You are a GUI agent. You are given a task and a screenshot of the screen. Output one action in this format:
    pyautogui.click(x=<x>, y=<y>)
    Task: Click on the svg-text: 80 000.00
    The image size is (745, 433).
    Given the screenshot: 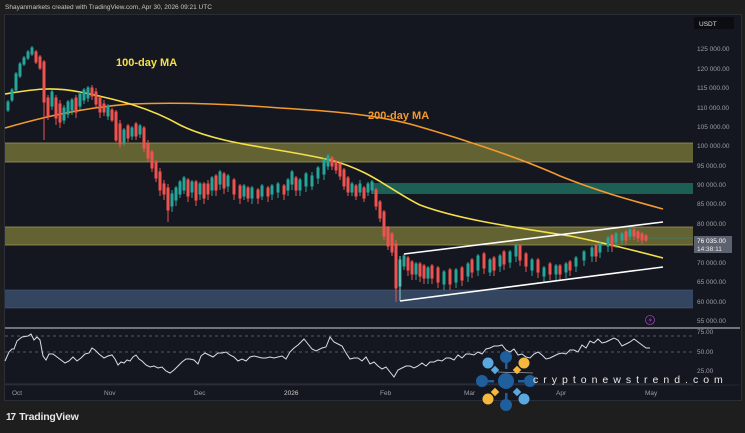 What is the action you would take?
    pyautogui.click(x=711, y=224)
    